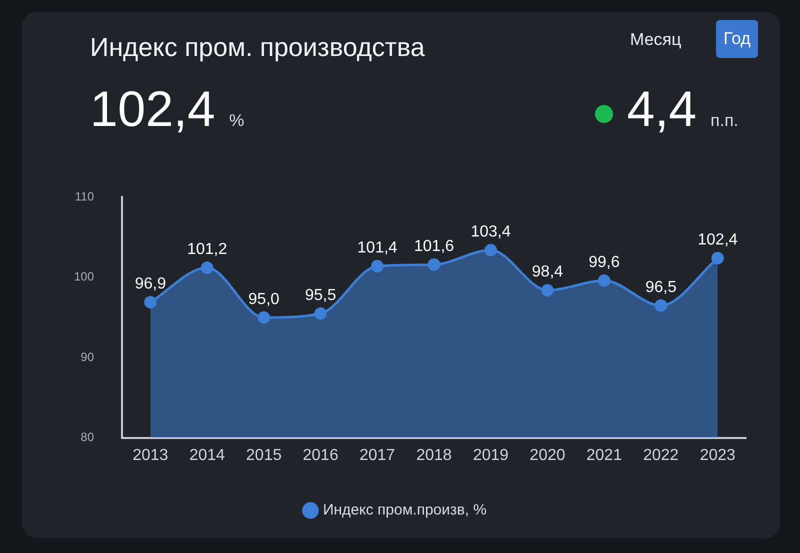 This screenshot has height=553, width=800. I want to click on x-tick-label: 2023, so click(718, 455).